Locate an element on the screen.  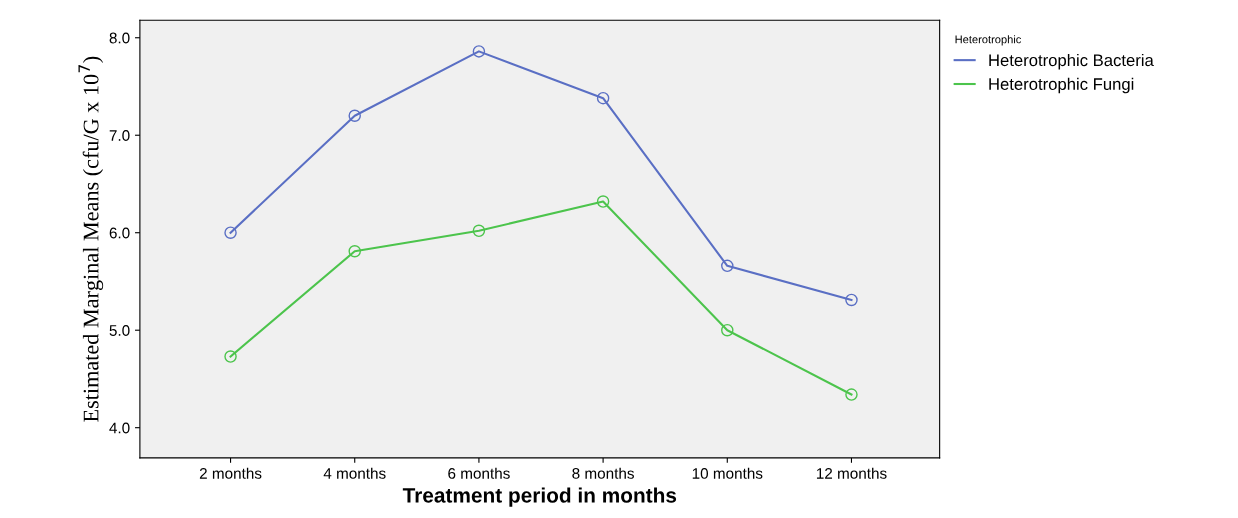
x-tick-label: 2 months is located at coordinates (230, 473).